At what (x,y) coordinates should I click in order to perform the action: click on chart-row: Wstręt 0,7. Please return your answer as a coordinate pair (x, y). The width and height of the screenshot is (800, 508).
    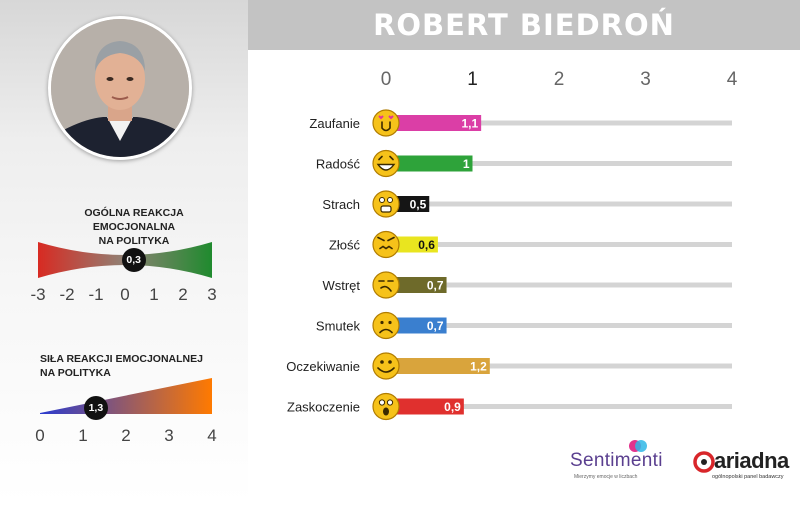
    Looking at the image, I should click on (527, 285).